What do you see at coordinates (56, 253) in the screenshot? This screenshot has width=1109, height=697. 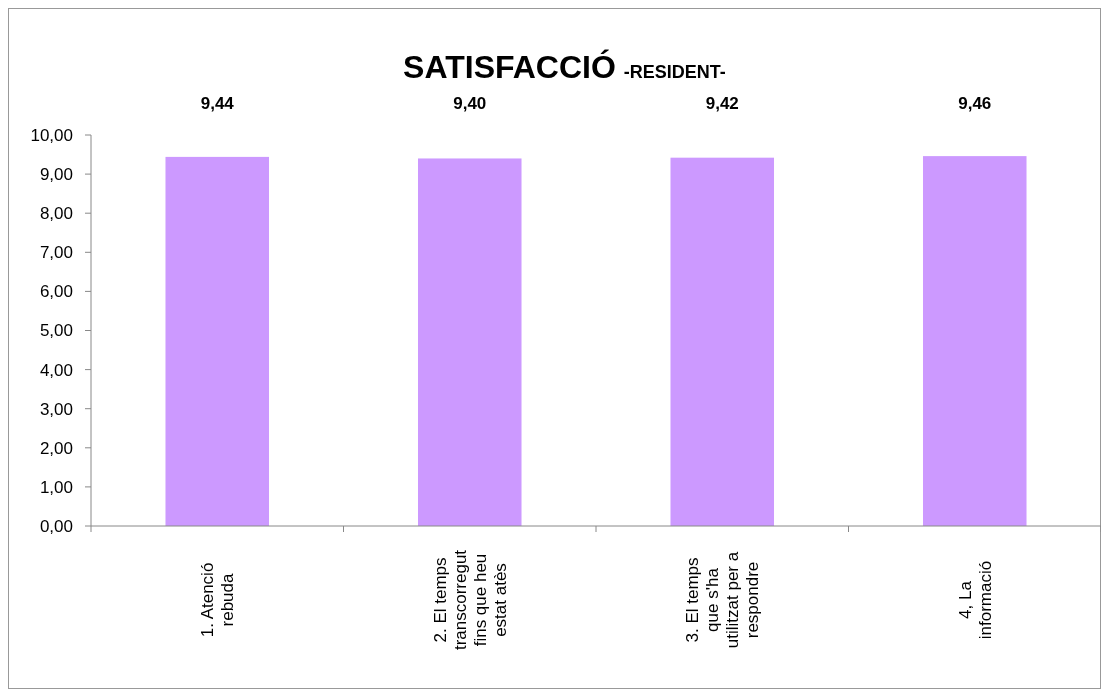 I see `y-tick-label: 7,00` at bounding box center [56, 253].